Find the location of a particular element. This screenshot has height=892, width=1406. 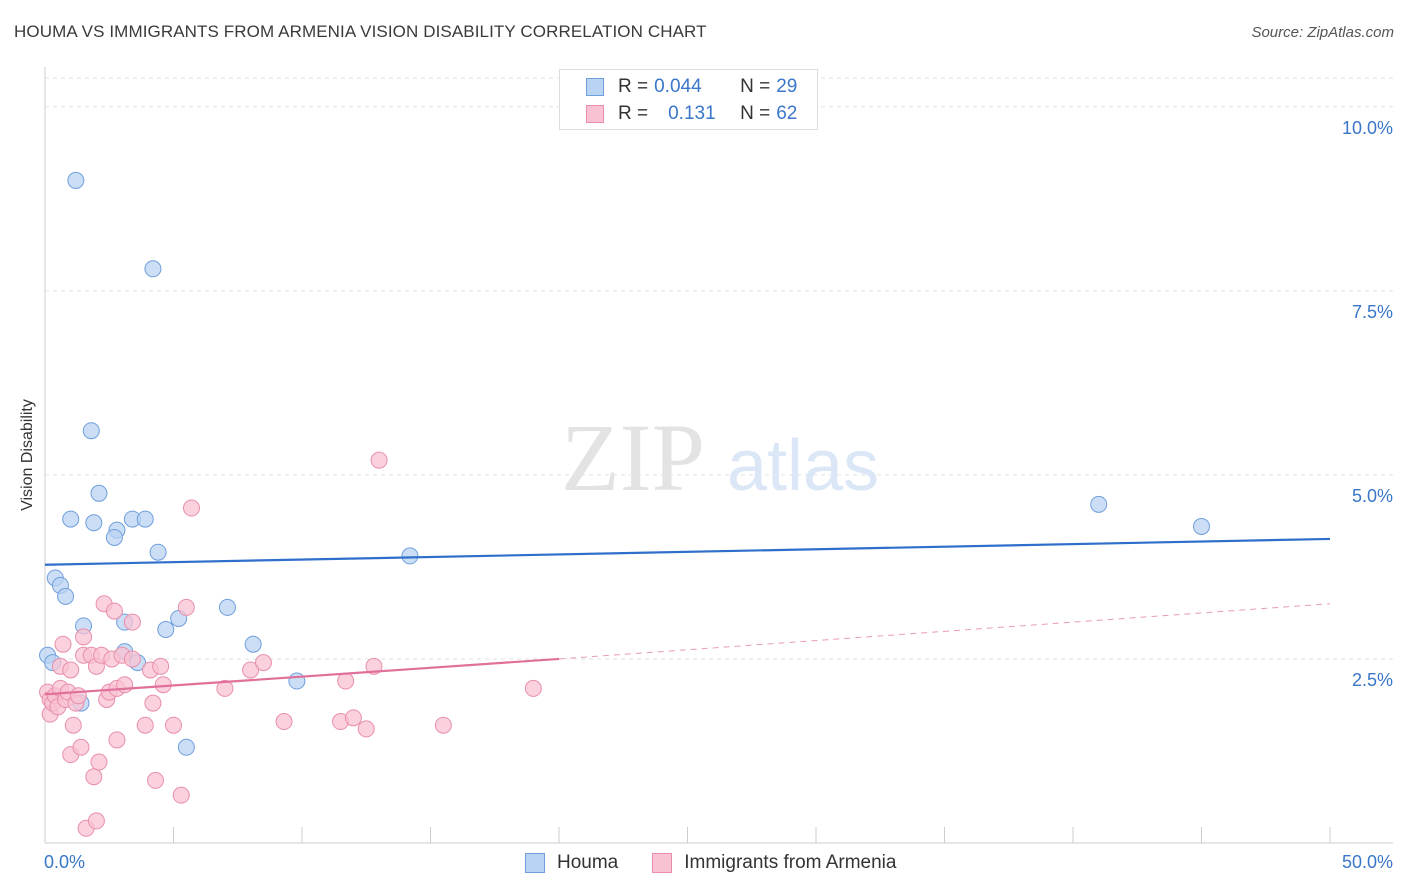

y-tick-label: 5.0% is located at coordinates (1372, 496).